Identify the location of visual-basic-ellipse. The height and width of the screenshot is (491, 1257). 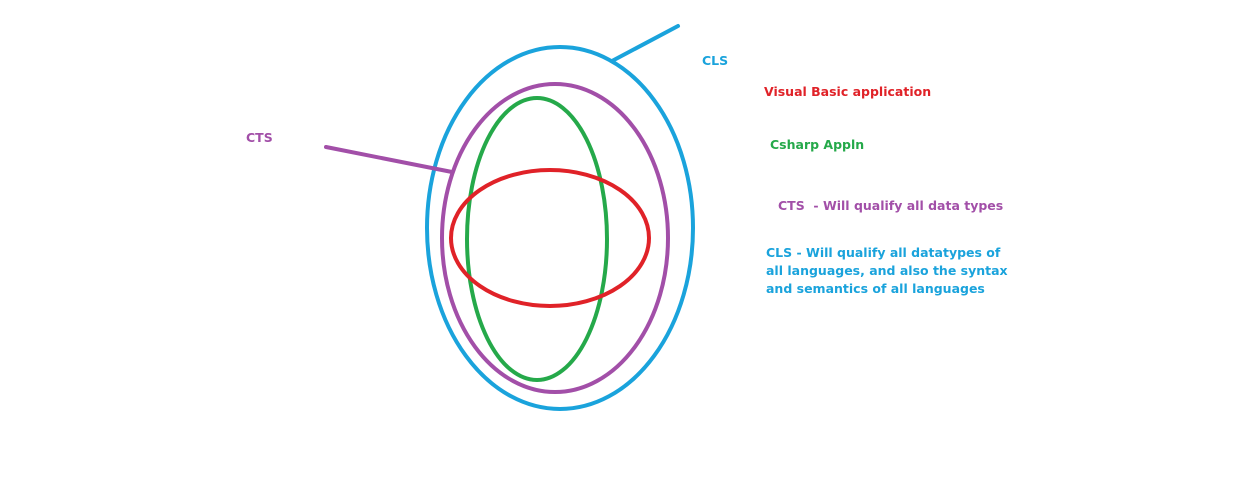
(550, 238).